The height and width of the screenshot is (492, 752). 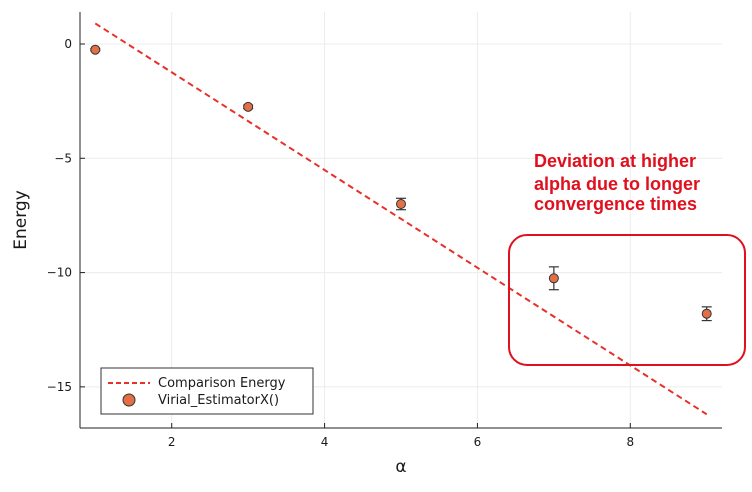 I want to click on legend-swatch-virial-estimator, so click(x=129, y=400).